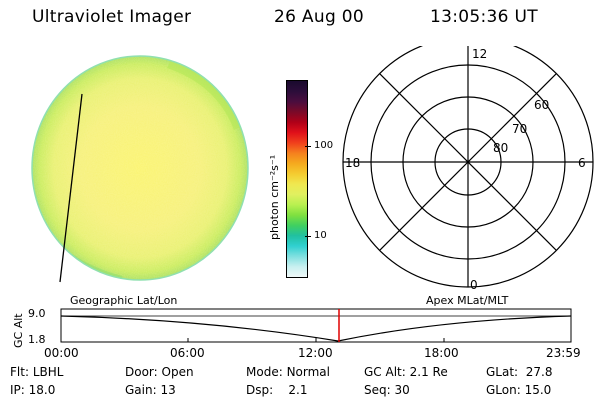 This screenshot has width=600, height=400. What do you see at coordinates (19, 372) in the screenshot?
I see `flt-key: Flt:` at bounding box center [19, 372].